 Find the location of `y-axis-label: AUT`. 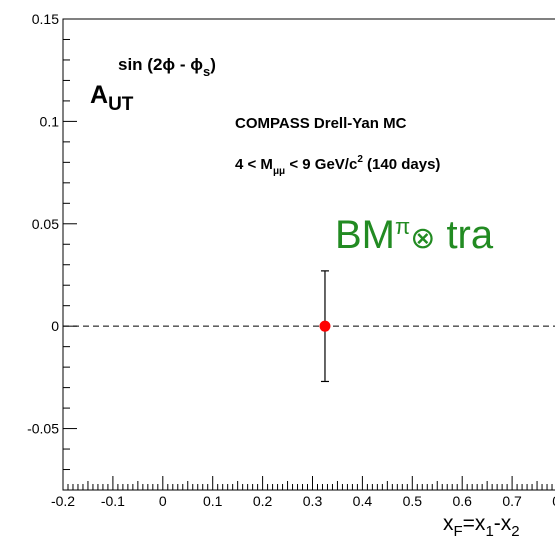

y-axis-label: AUT is located at coordinates (112, 98).